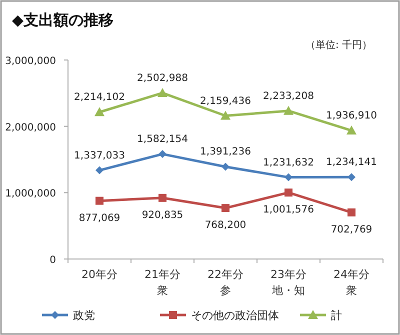  I want to click on data-label: 1,936,910, so click(351, 116).